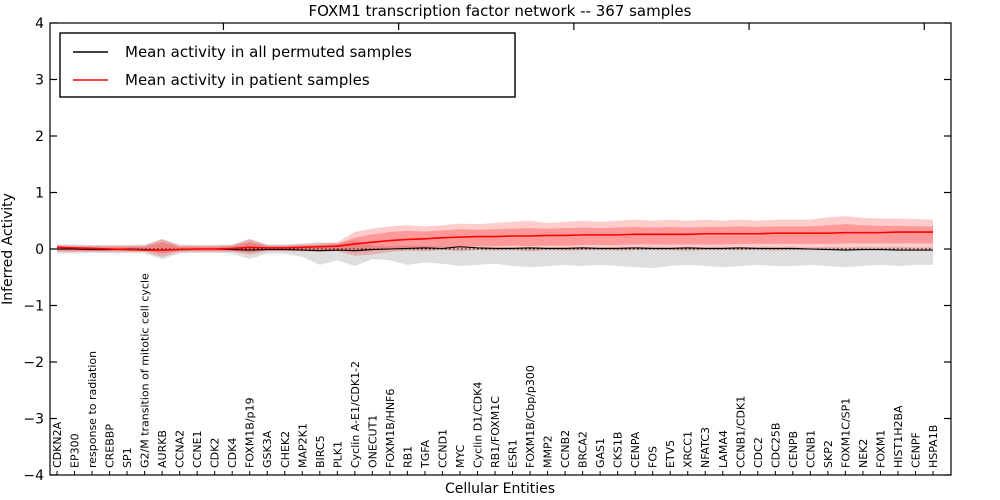  I want to click on x-tick-label: CENPA, so click(635, 449).